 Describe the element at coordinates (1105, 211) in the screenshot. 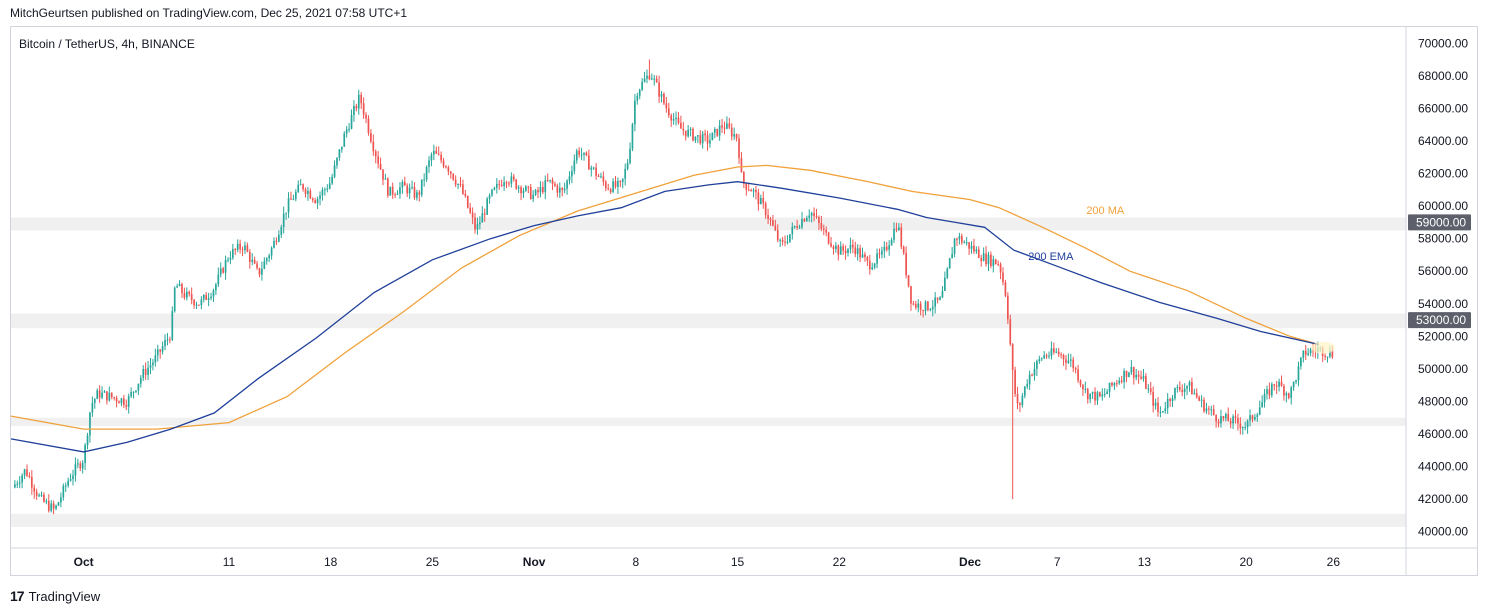

I see `ma-annotation: 200 MA` at that location.